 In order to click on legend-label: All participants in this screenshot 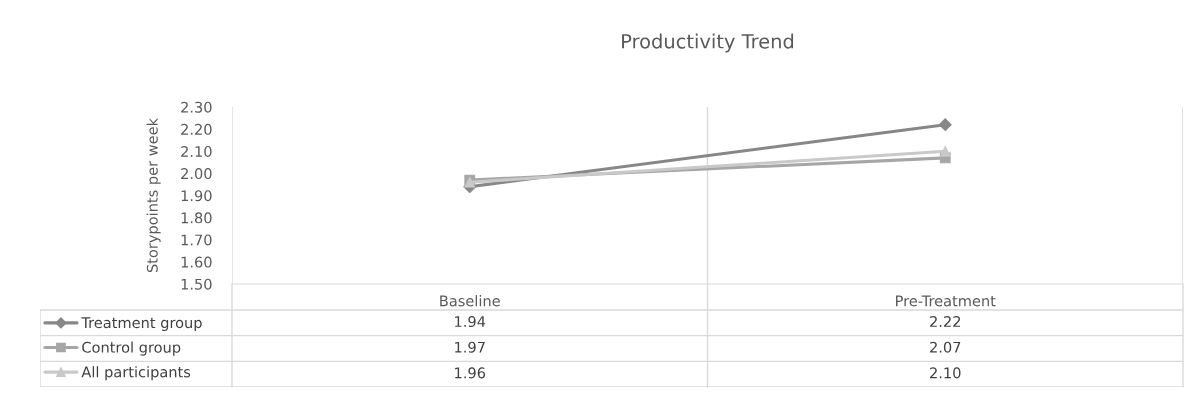, I will do `click(136, 373)`.